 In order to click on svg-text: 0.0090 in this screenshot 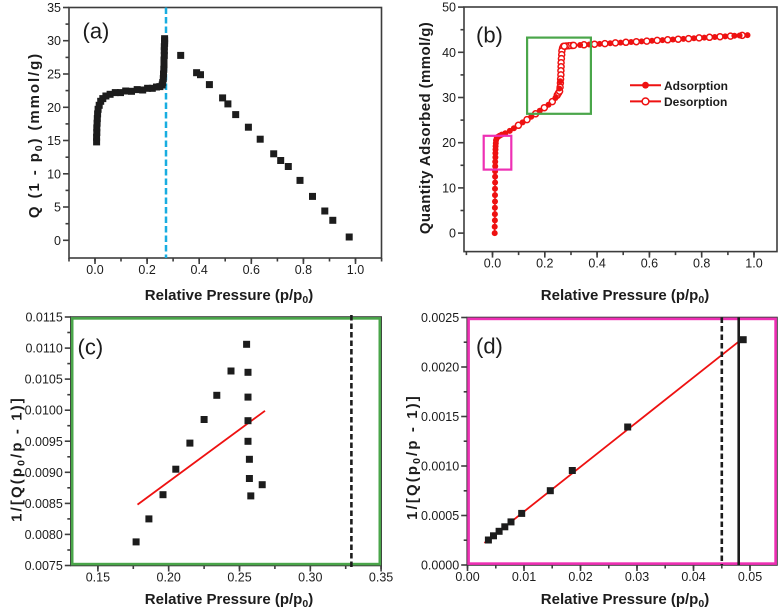, I will do `click(44, 473)`.